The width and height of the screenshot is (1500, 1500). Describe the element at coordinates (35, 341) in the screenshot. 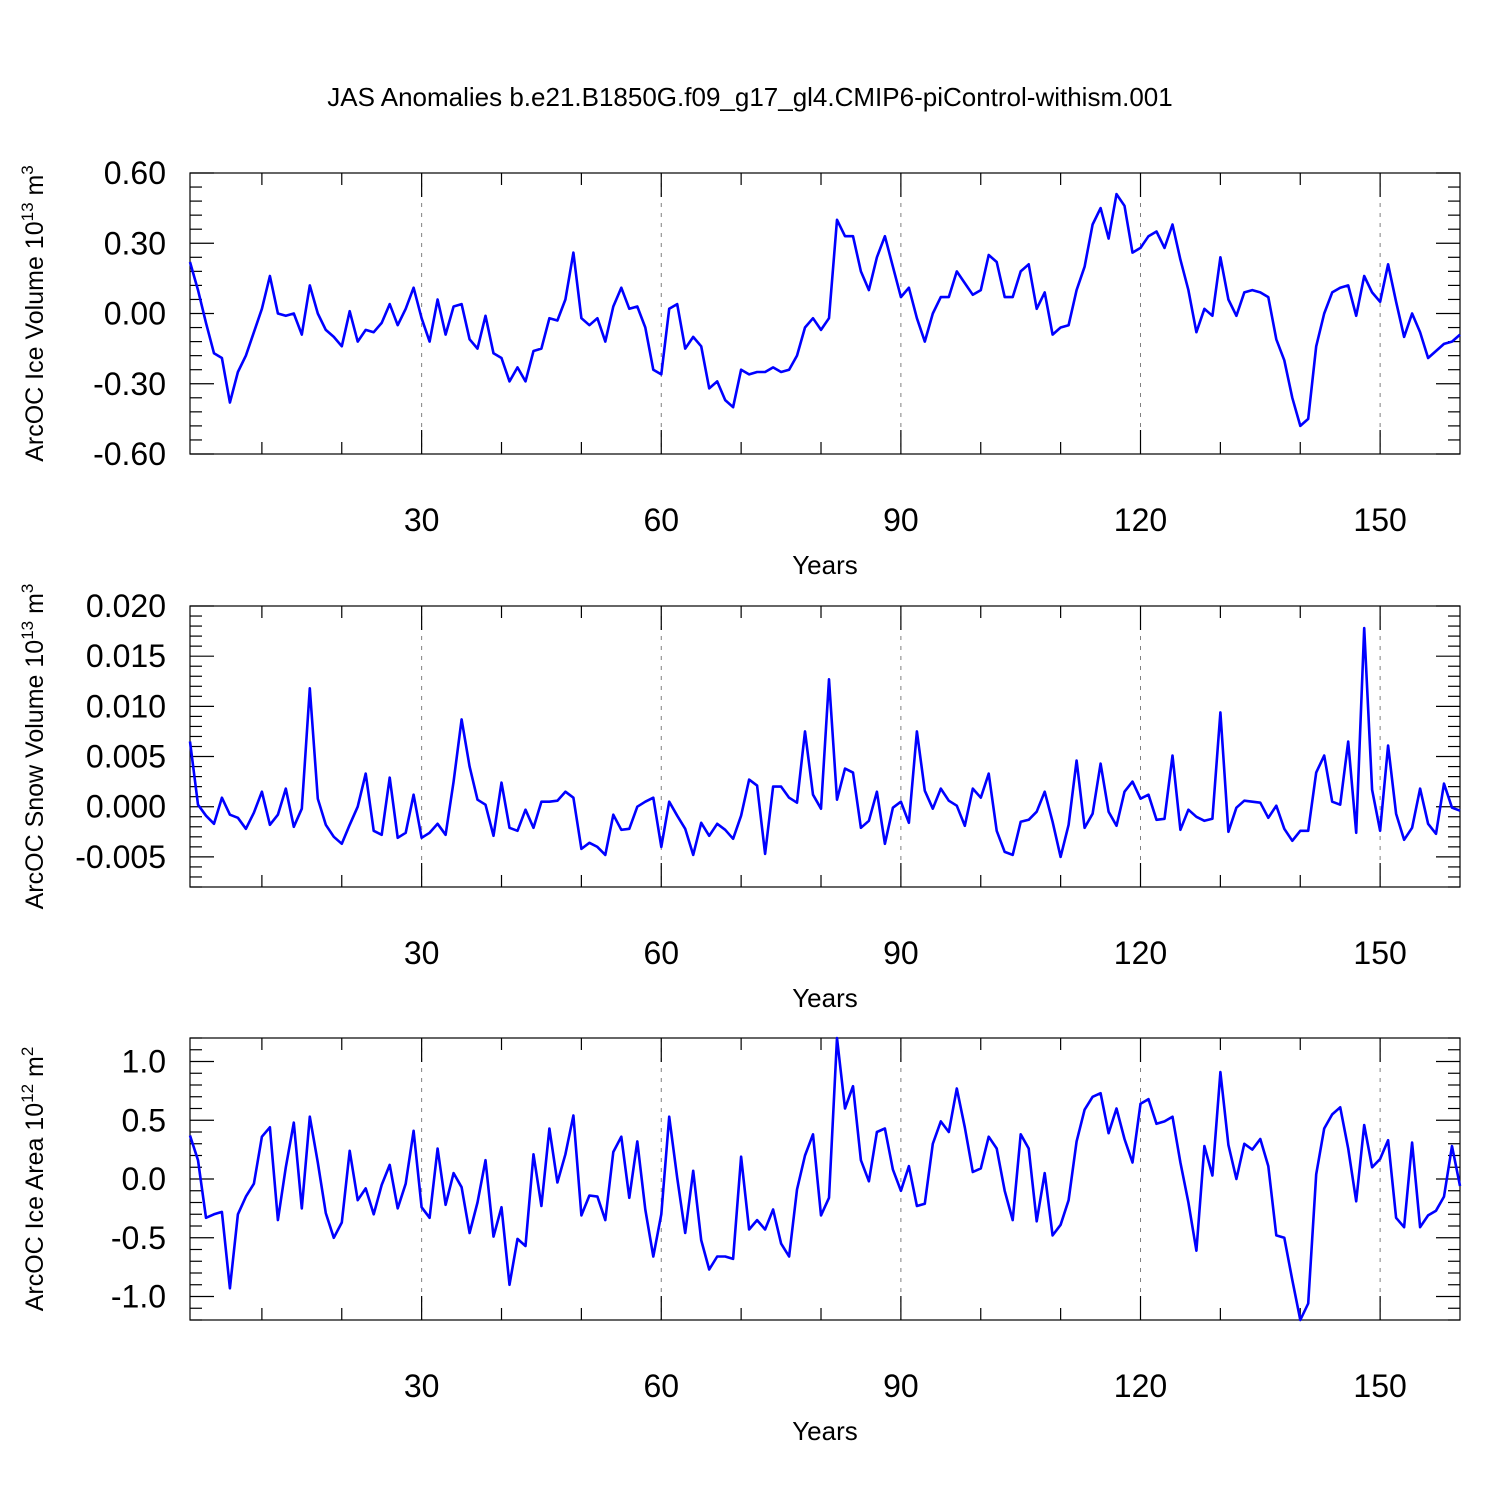

I see `y-axis-label-ylabel-main: ArcOC Ice Volume 10` at that location.